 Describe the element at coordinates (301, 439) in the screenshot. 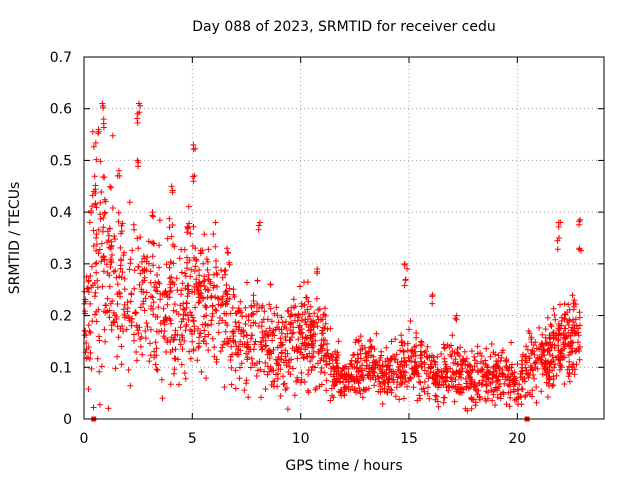

I see `x-tick-label: 10` at that location.